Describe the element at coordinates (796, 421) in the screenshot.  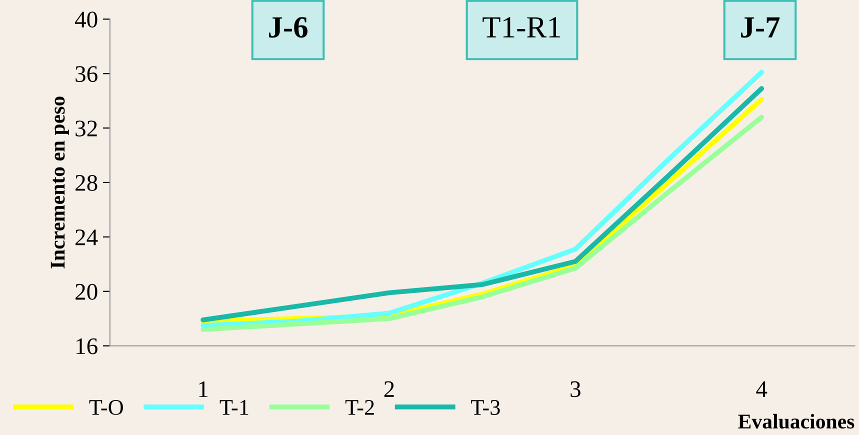
I see `x-axis-title: Evaluaciones` at that location.